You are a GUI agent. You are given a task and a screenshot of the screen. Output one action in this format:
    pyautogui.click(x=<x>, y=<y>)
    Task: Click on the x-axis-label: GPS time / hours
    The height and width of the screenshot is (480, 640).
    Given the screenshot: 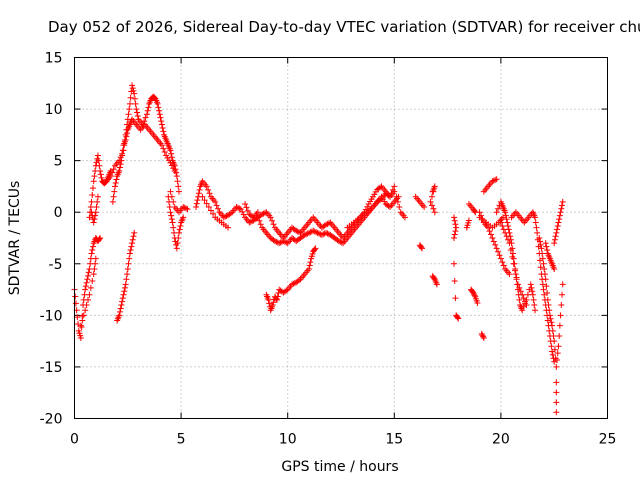 What is the action you would take?
    pyautogui.click(x=339, y=467)
    